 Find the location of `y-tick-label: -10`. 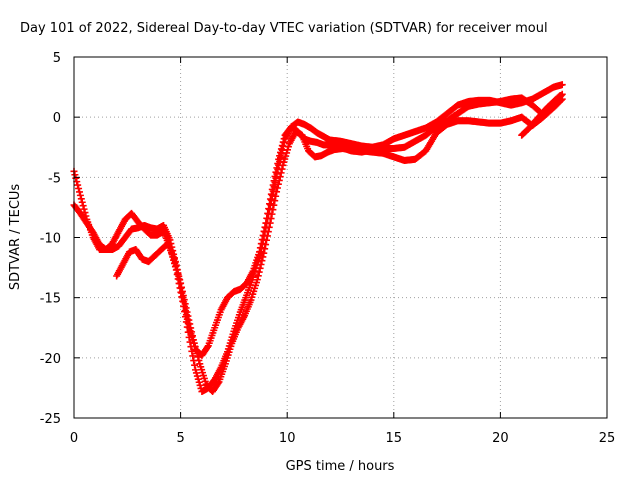

y-tick-label: -10 is located at coordinates (50, 239).